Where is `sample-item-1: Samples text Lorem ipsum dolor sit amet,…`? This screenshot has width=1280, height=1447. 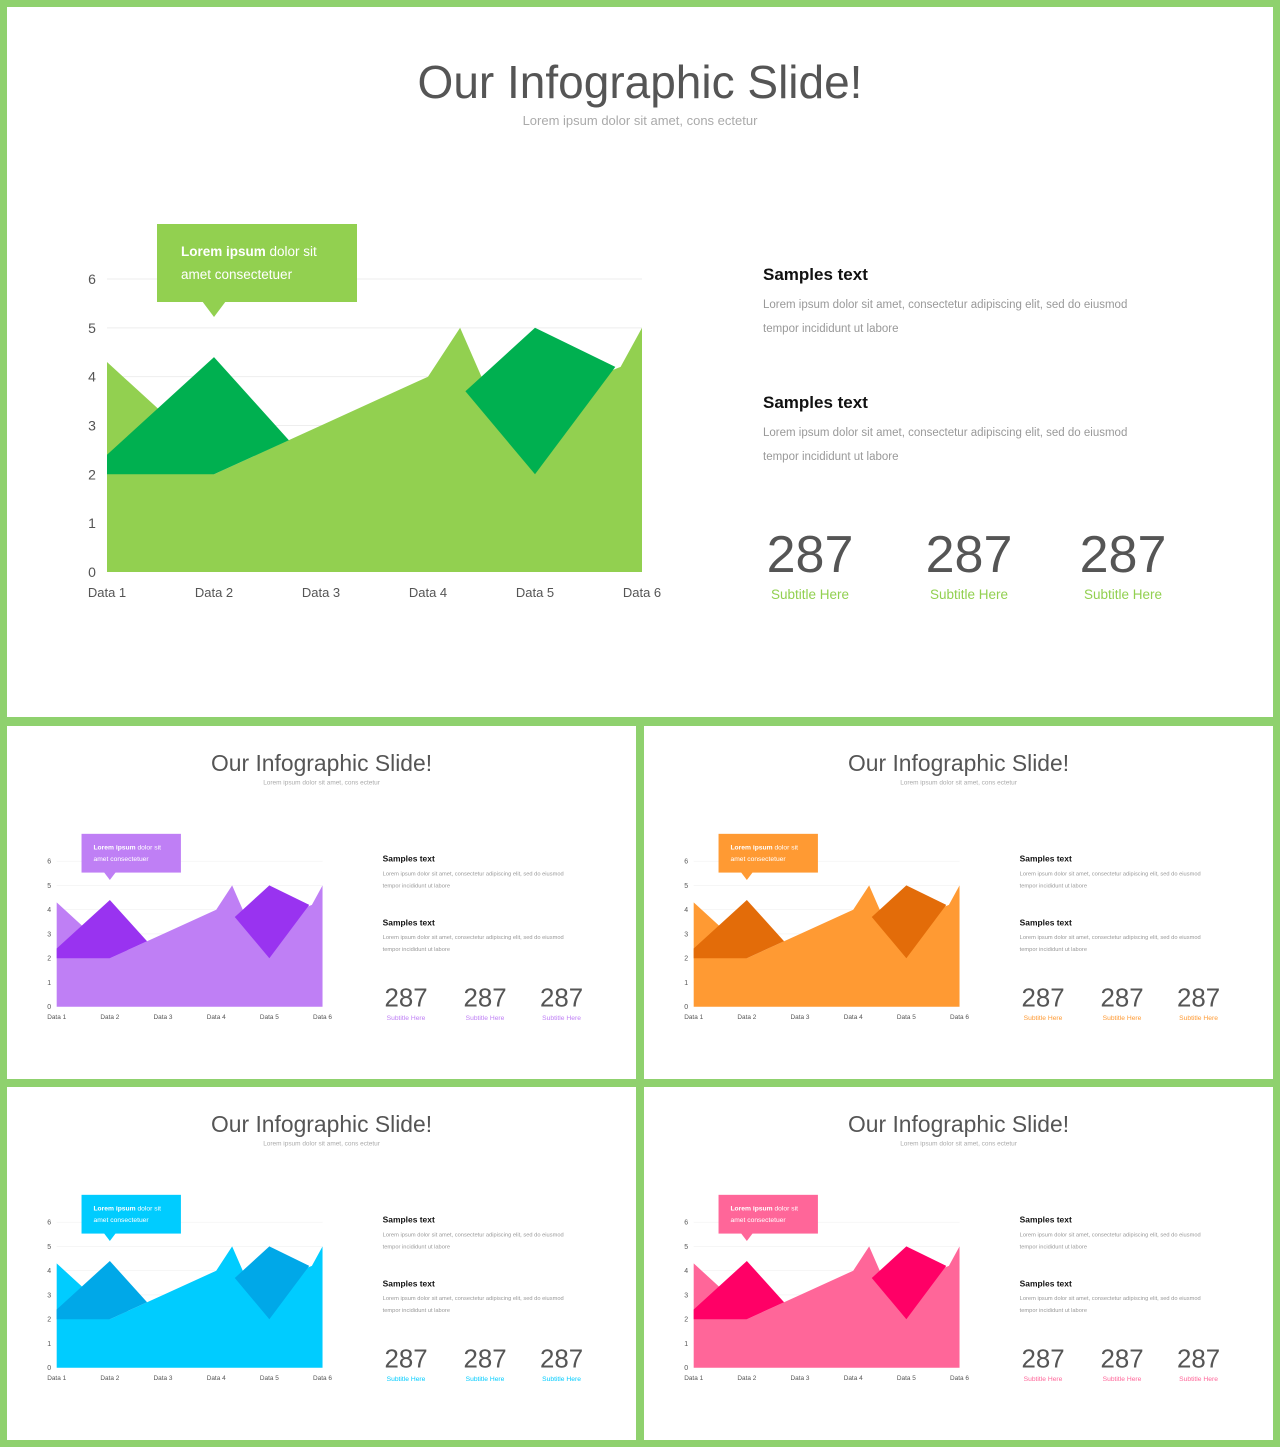 sample-item-1: Samples text Lorem ipsum dolor sit amet,… is located at coordinates (1124, 1234).